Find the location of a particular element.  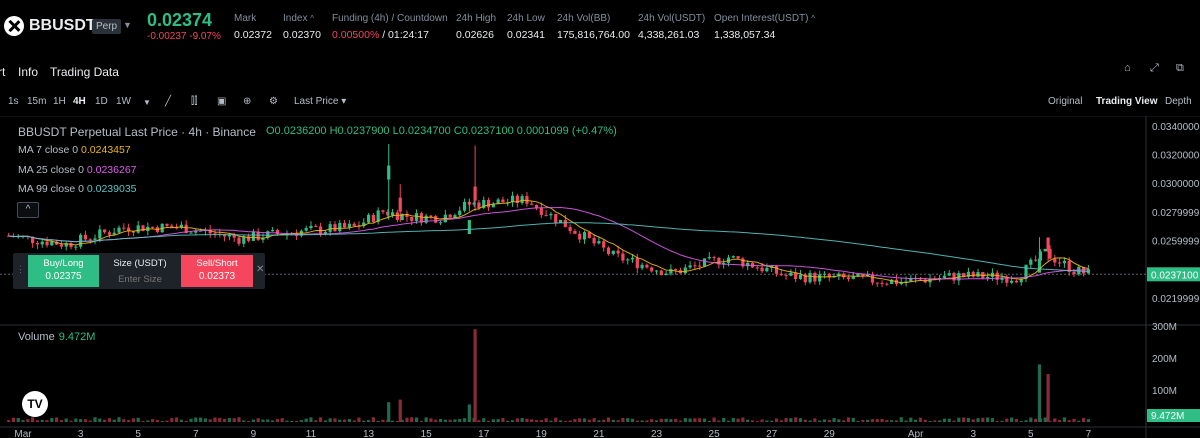

tradingview-logo-icon: TV is located at coordinates (35, 404).